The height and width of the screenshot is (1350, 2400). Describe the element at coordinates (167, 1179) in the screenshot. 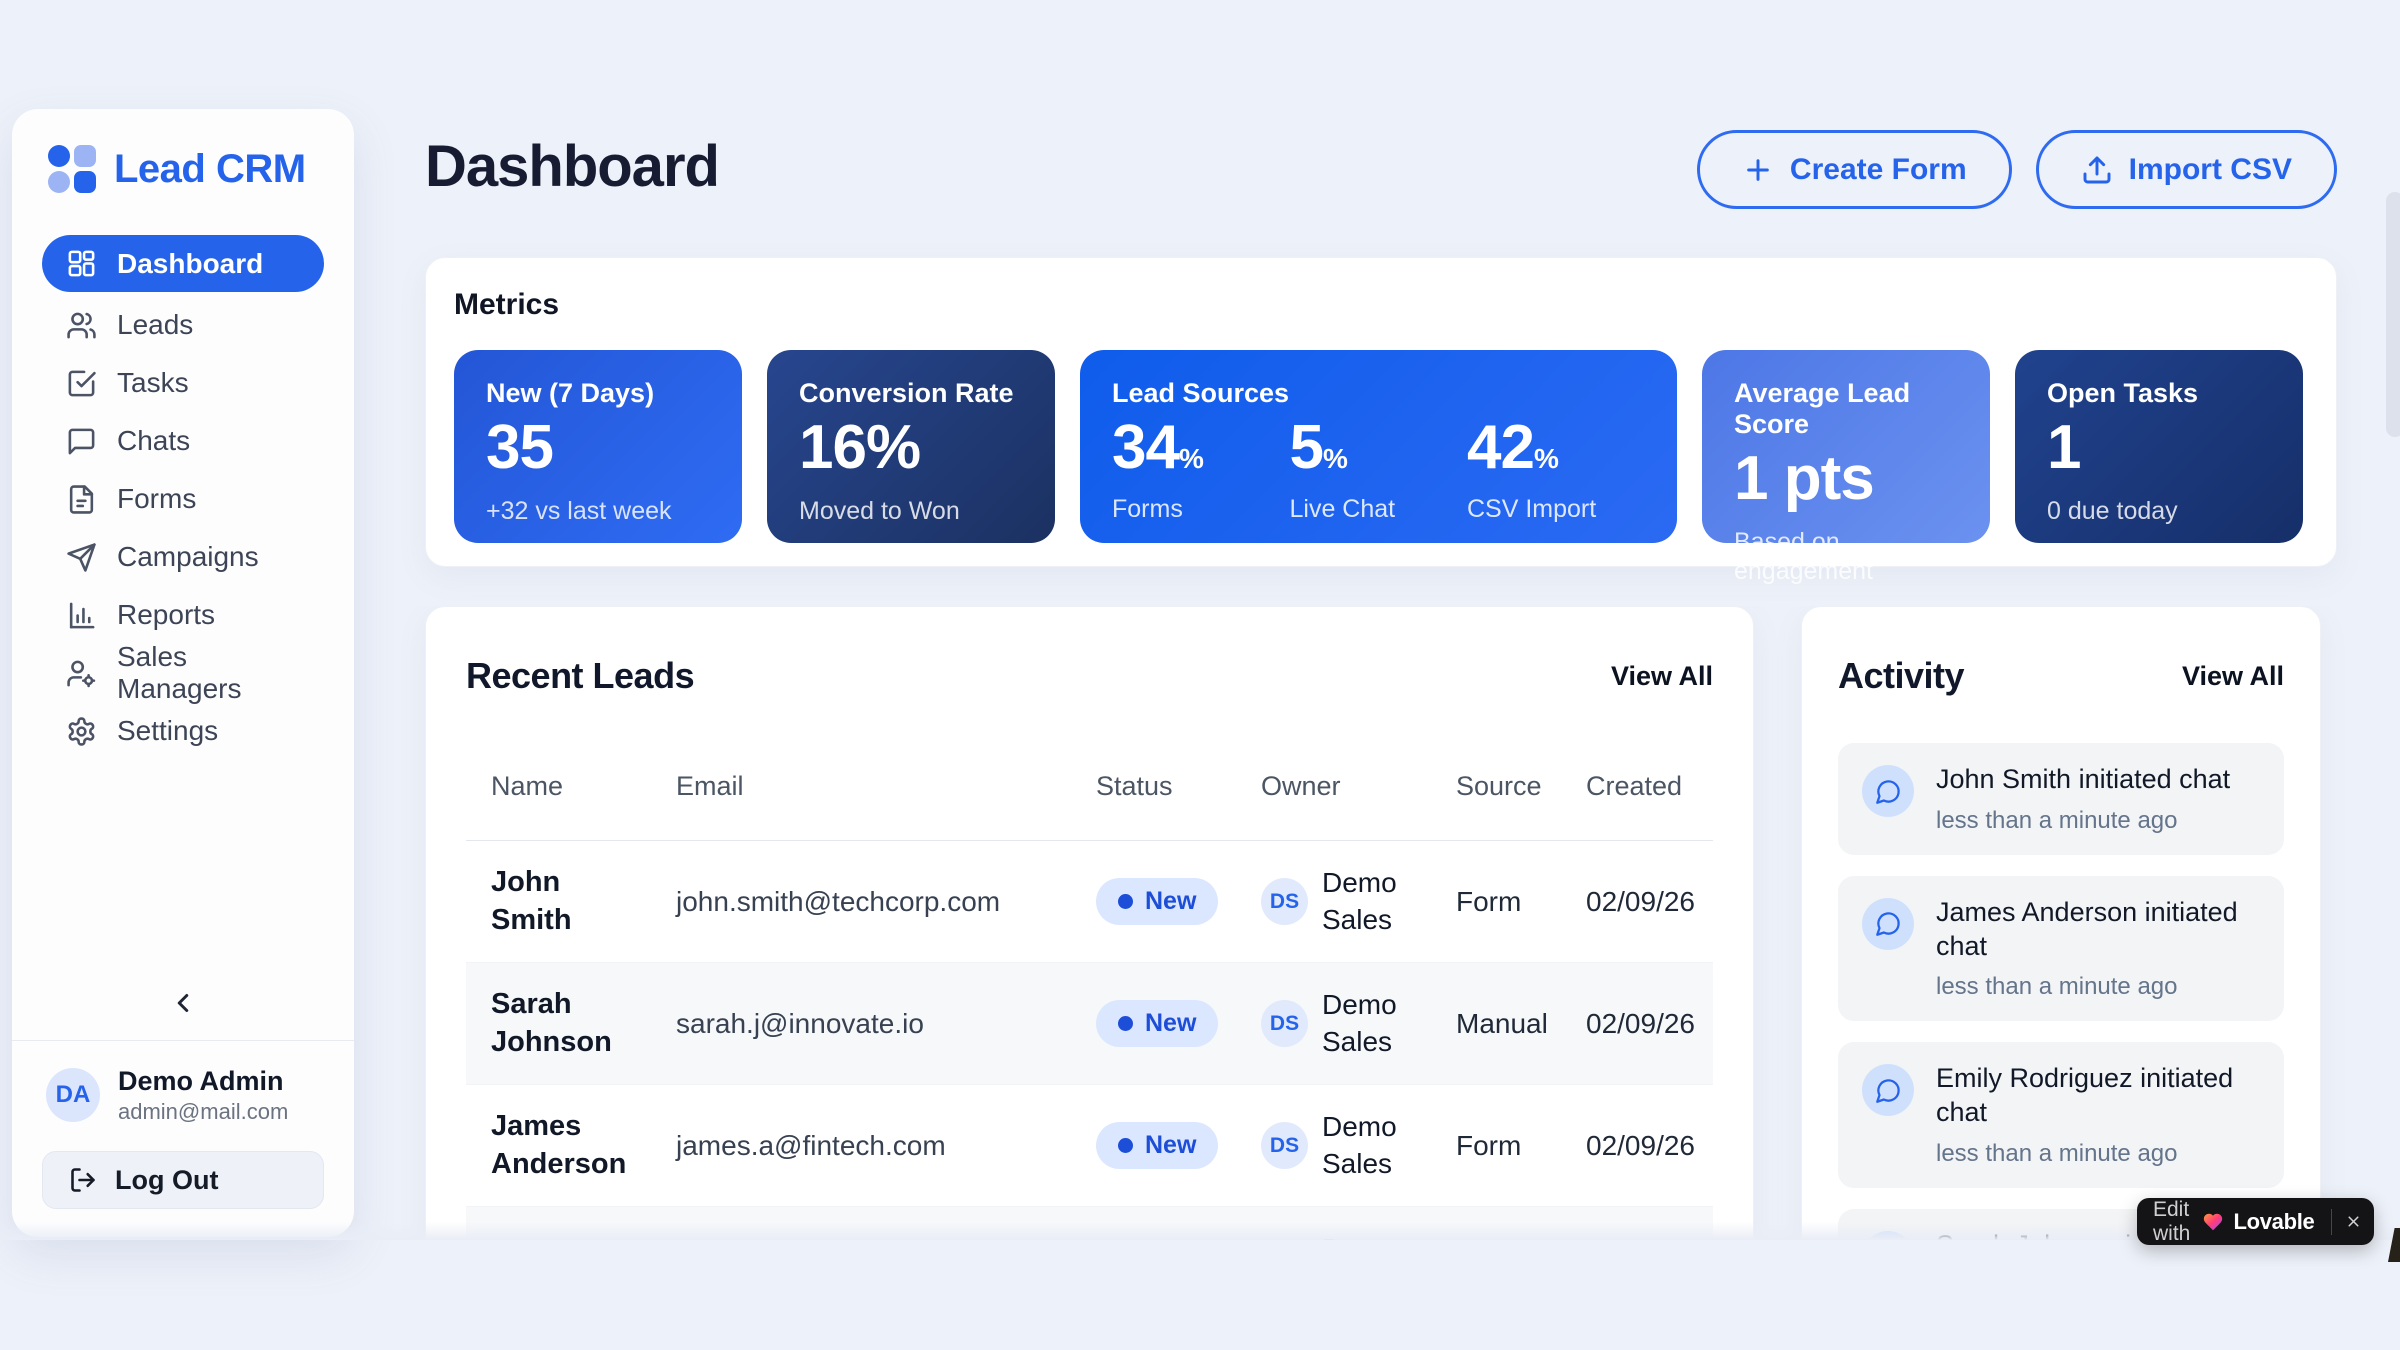

I see `logout-label: Log Out` at that location.